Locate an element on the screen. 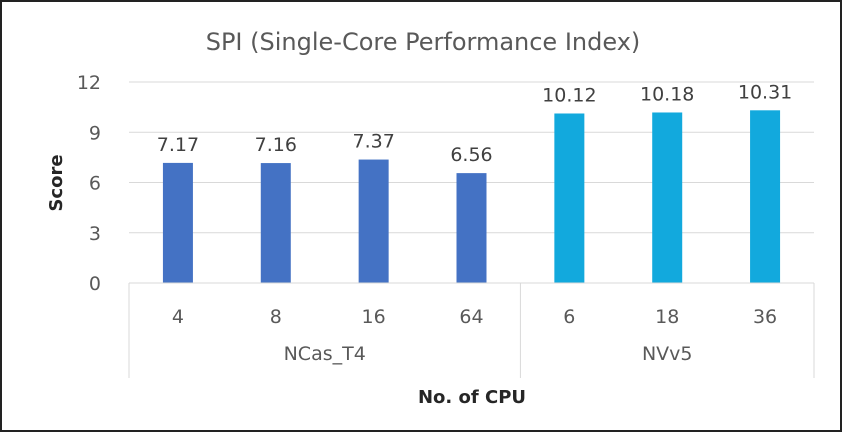 The width and height of the screenshot is (842, 434). x-tick-label-nvv5-6: 6 is located at coordinates (569, 317).